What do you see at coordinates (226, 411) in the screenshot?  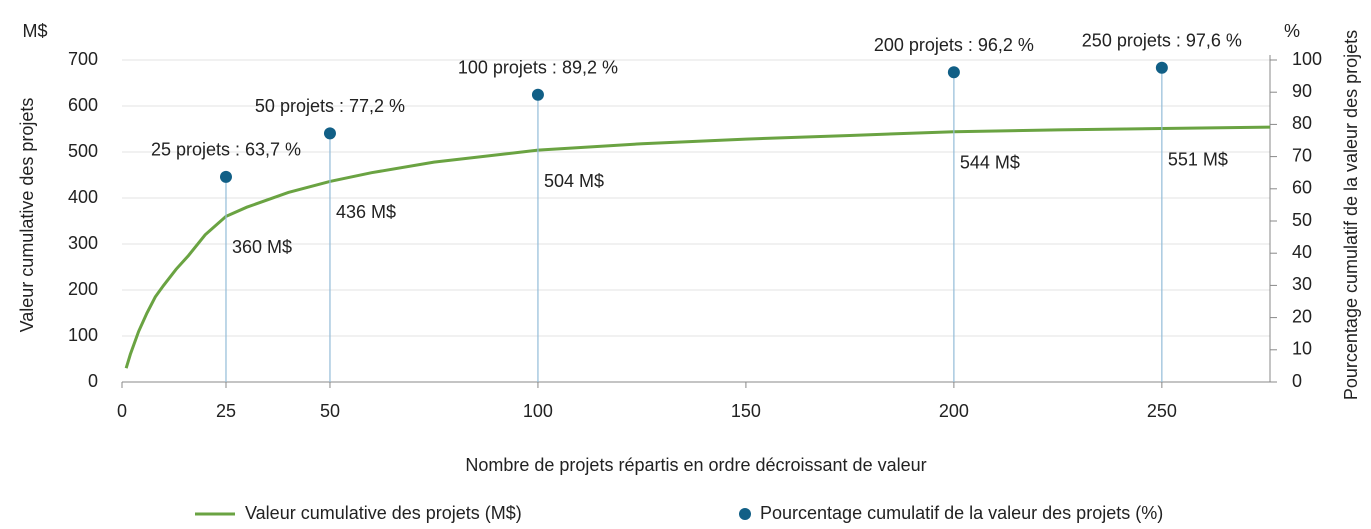 I see `x-tick-label: 25` at bounding box center [226, 411].